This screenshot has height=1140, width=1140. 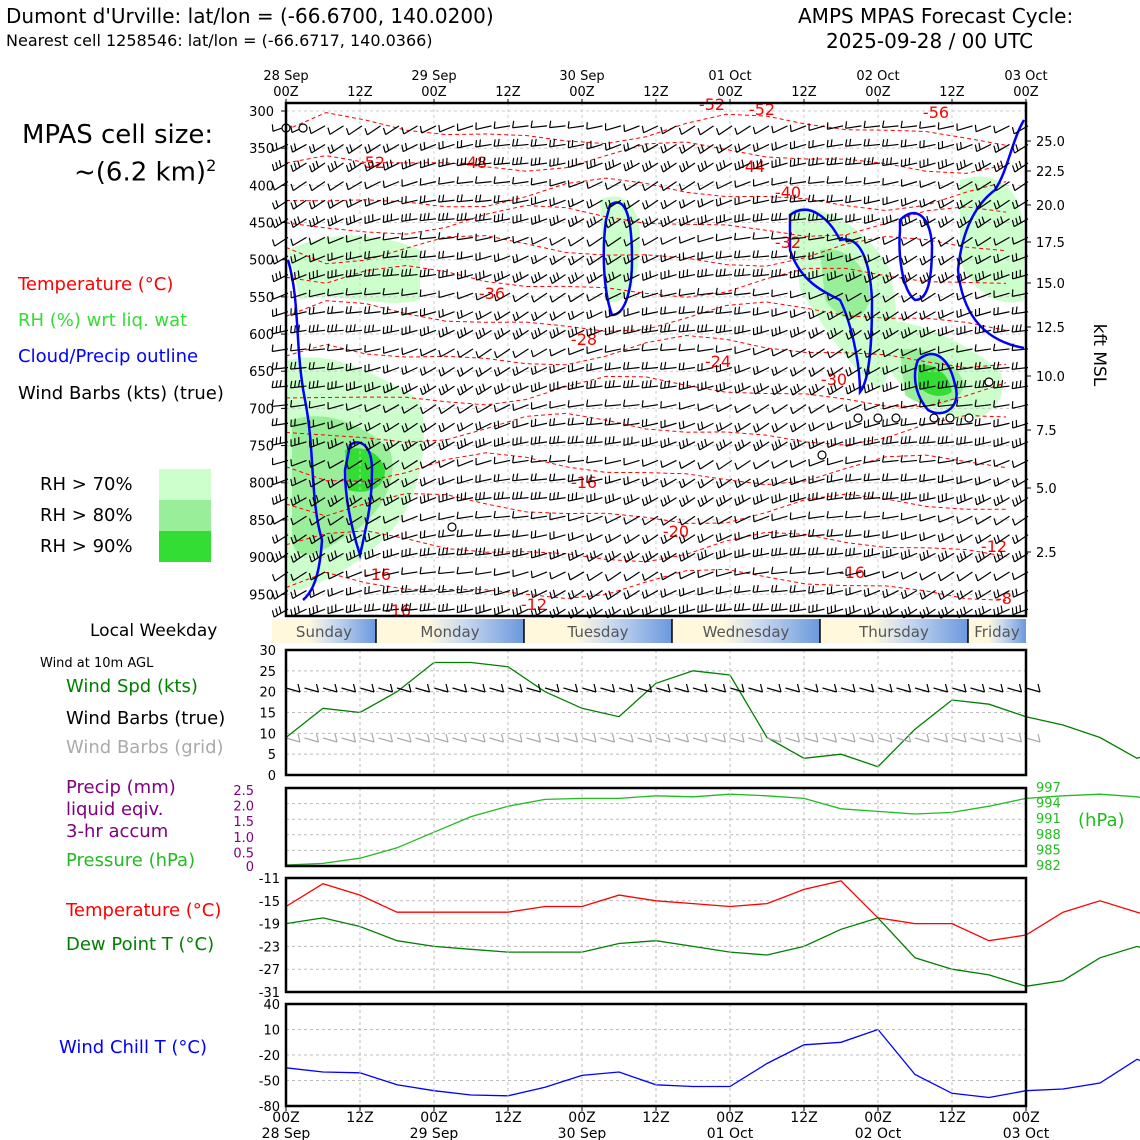 I want to click on top-hour-label: 00Z, so click(x=730, y=92).